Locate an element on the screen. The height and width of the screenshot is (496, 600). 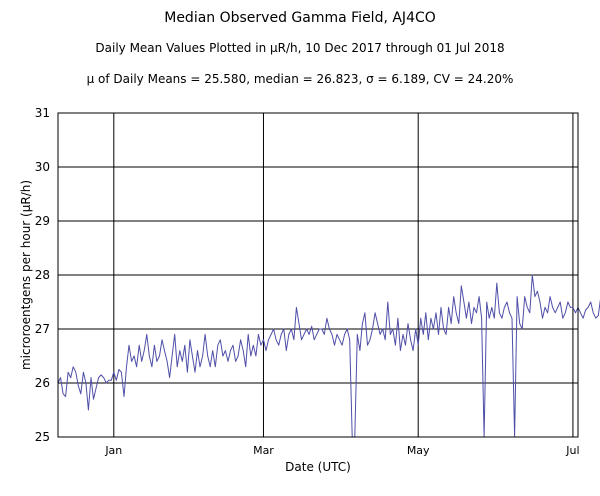
x-tick-label: Jul is located at coordinates (572, 450).